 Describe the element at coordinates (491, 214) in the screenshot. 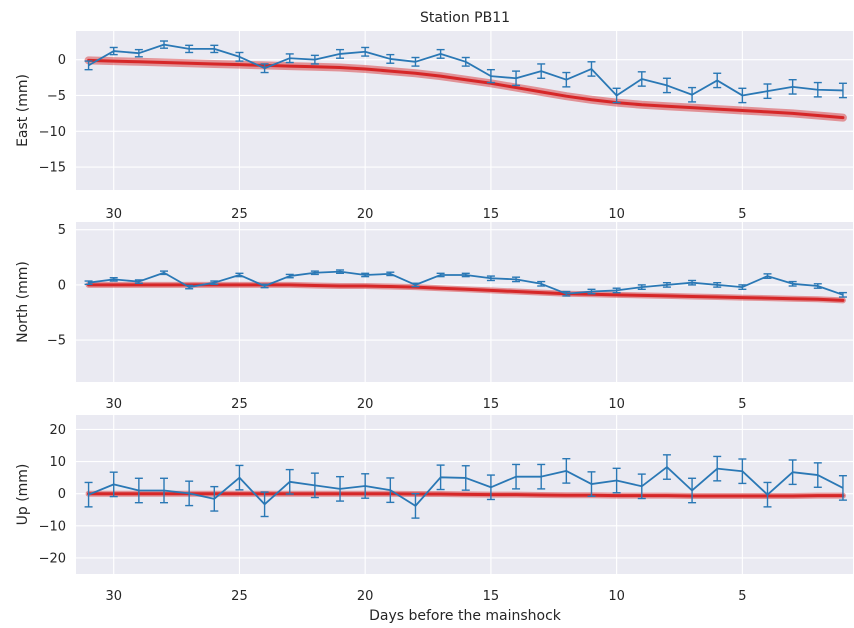

I see `east-x-tick-label: 15` at that location.